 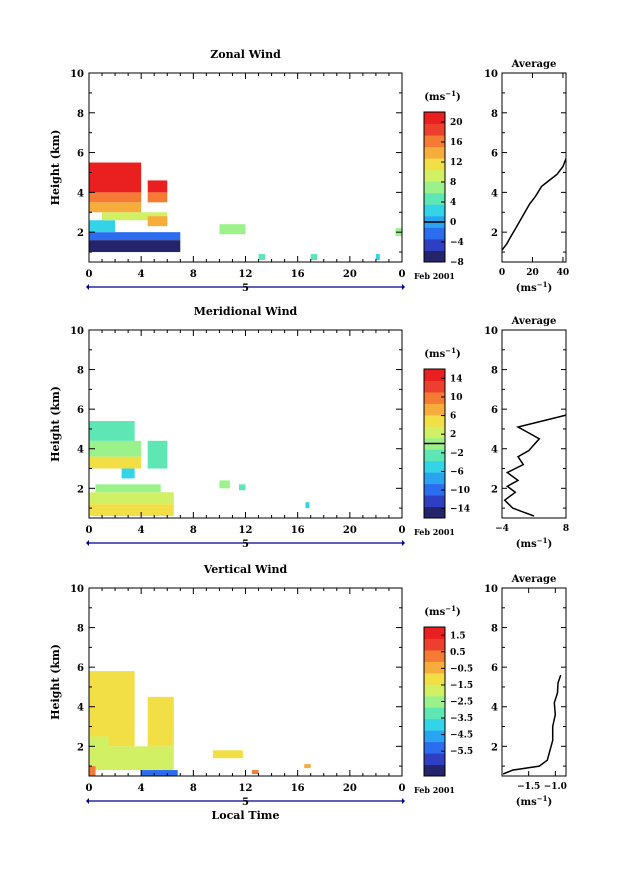 I want to click on profile-x-tick-label: 8, so click(x=566, y=529).